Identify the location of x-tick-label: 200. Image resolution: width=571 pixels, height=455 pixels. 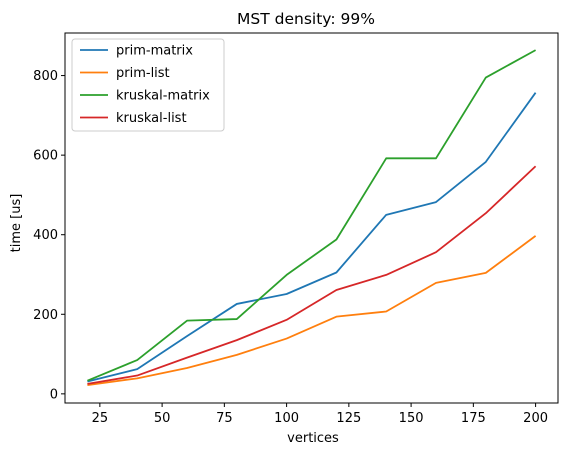
(535, 418).